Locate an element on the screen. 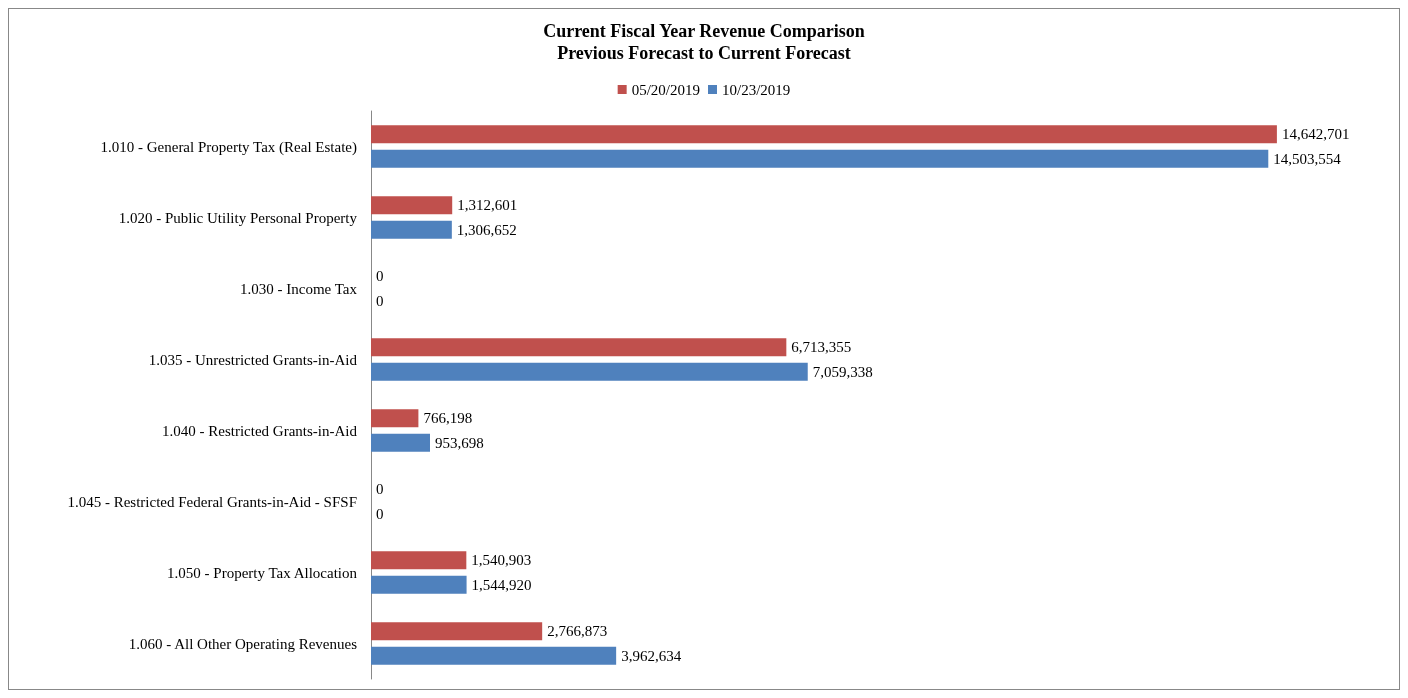  data-label: 1,306,652 is located at coordinates (486, 229).